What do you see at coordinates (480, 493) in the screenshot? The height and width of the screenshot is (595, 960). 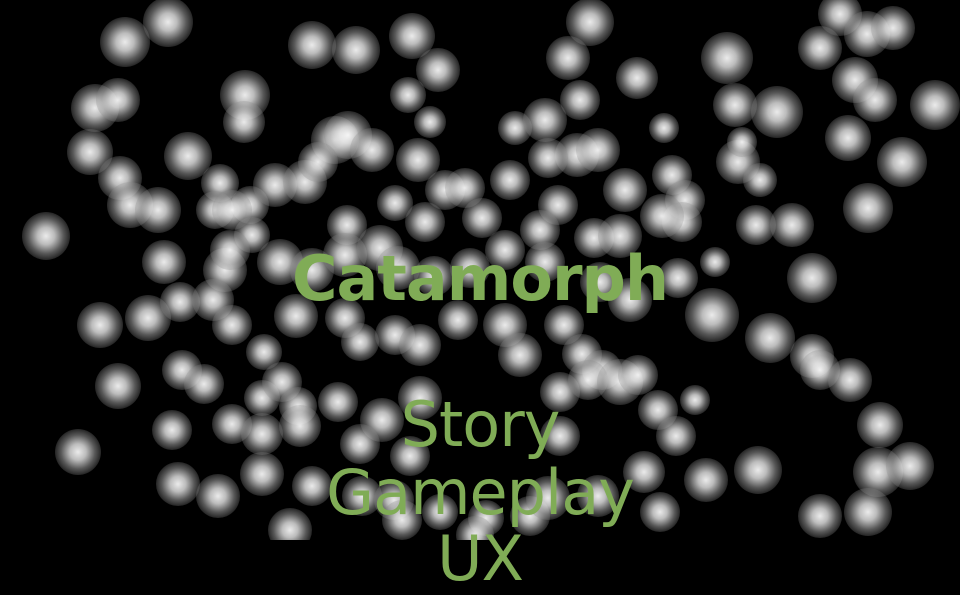 I see `menu-item-gameplay: Gameplay` at bounding box center [480, 493].